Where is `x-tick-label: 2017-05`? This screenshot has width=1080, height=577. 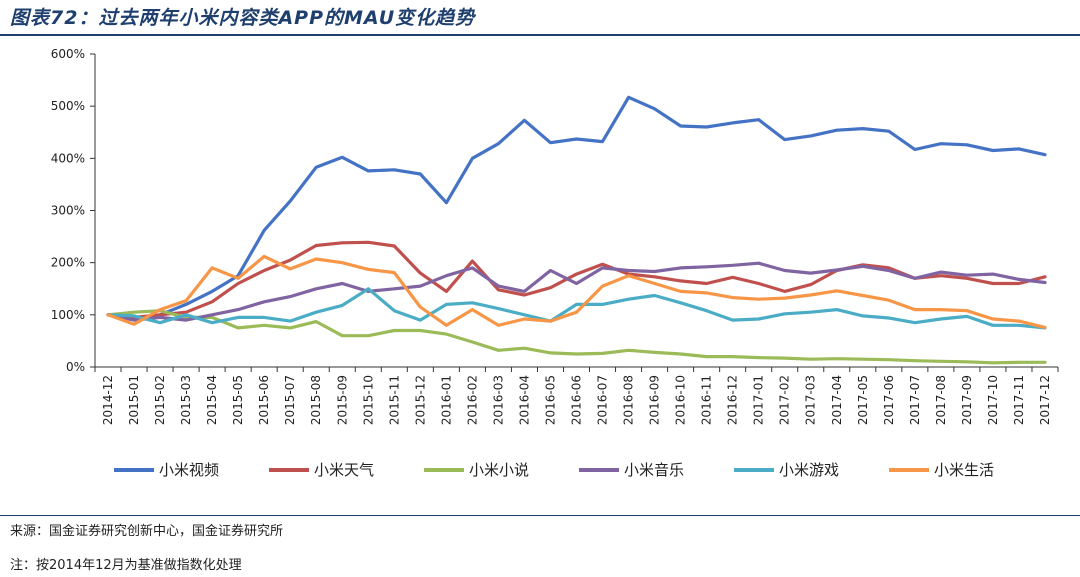
x-tick-label: 2017-05 is located at coordinates (863, 400).